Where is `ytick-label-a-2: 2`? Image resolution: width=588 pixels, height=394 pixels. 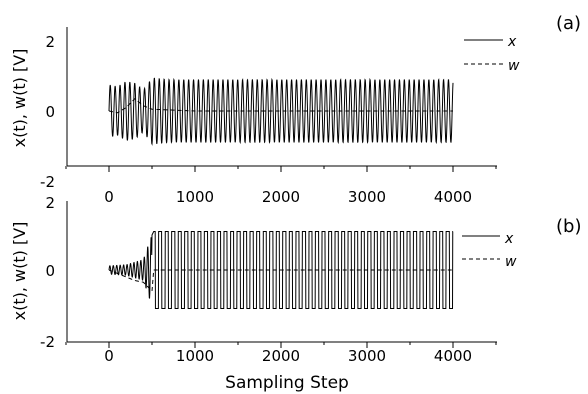
ytick-label-a-2: 2 is located at coordinates (50, 42).